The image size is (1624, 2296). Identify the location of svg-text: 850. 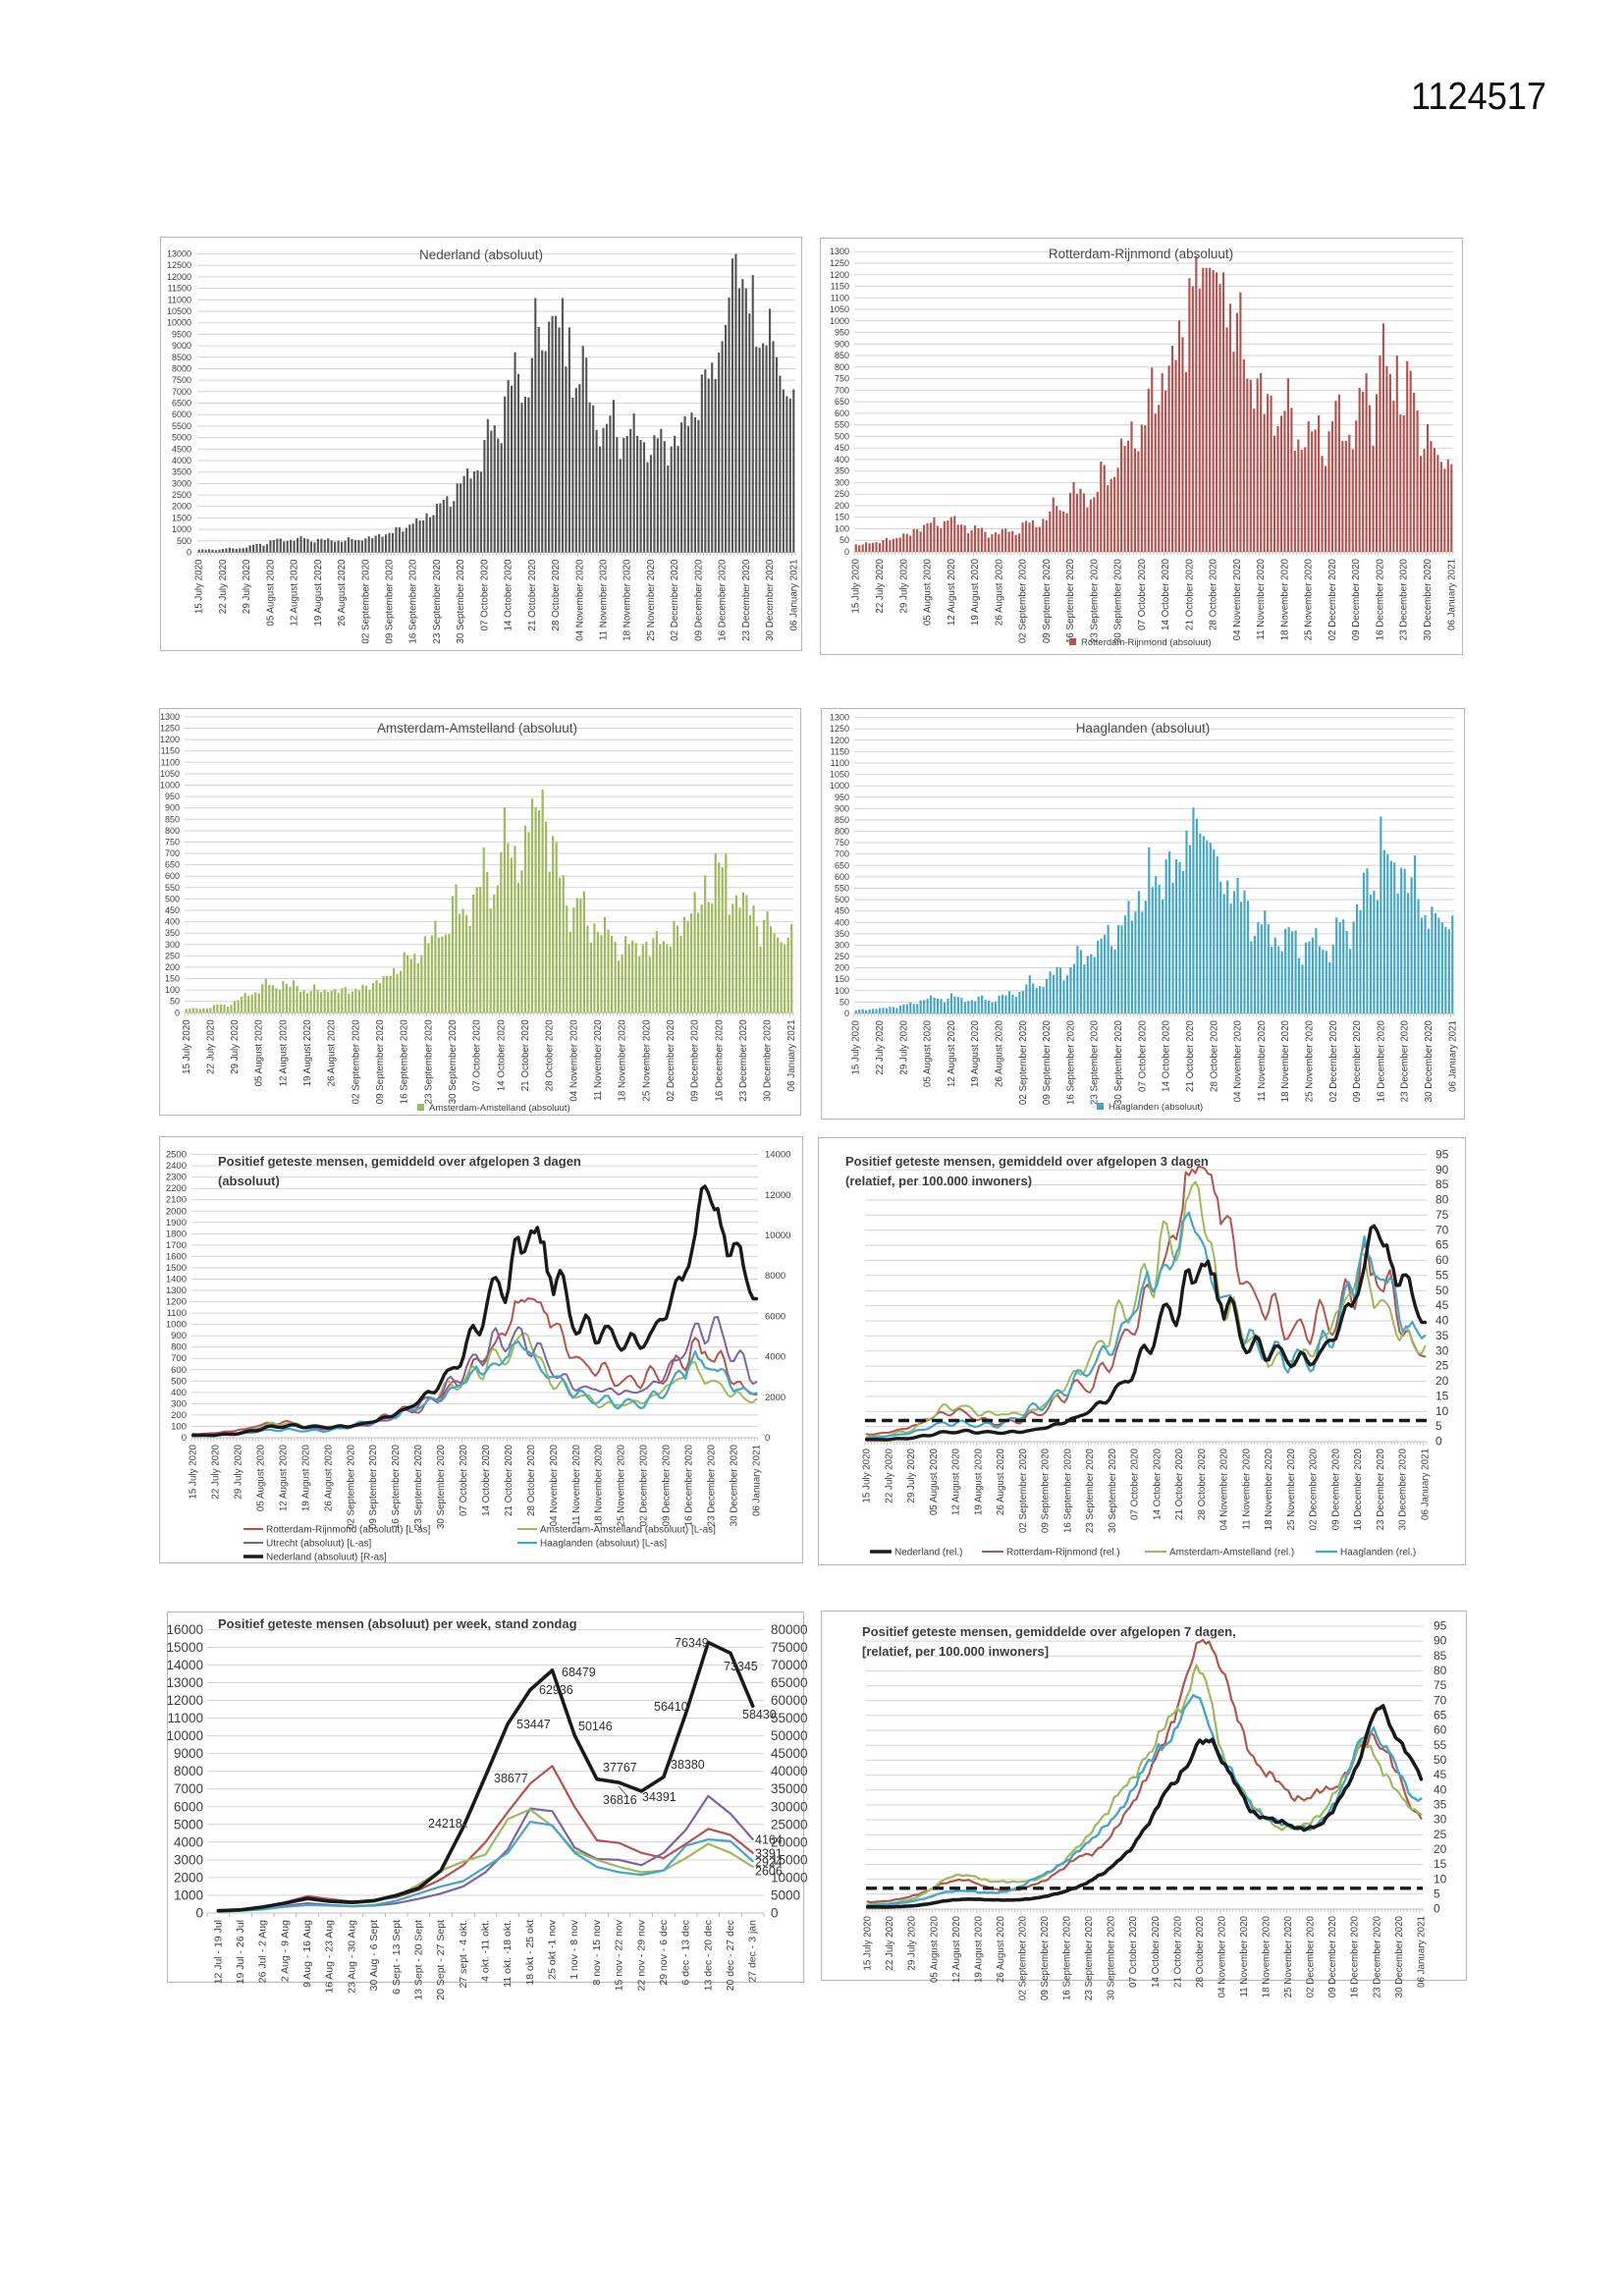
(172, 819).